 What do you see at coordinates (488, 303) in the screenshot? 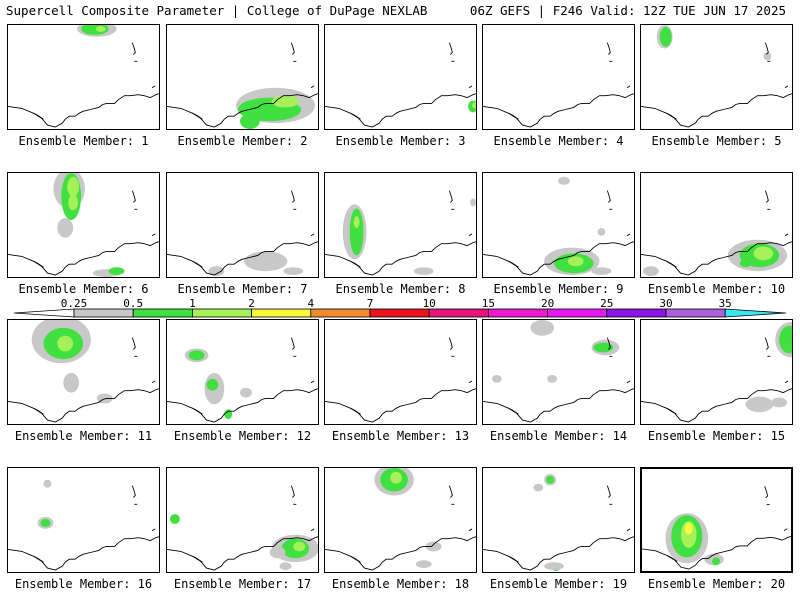
I see `colorbar-tick-label: 15` at bounding box center [488, 303].